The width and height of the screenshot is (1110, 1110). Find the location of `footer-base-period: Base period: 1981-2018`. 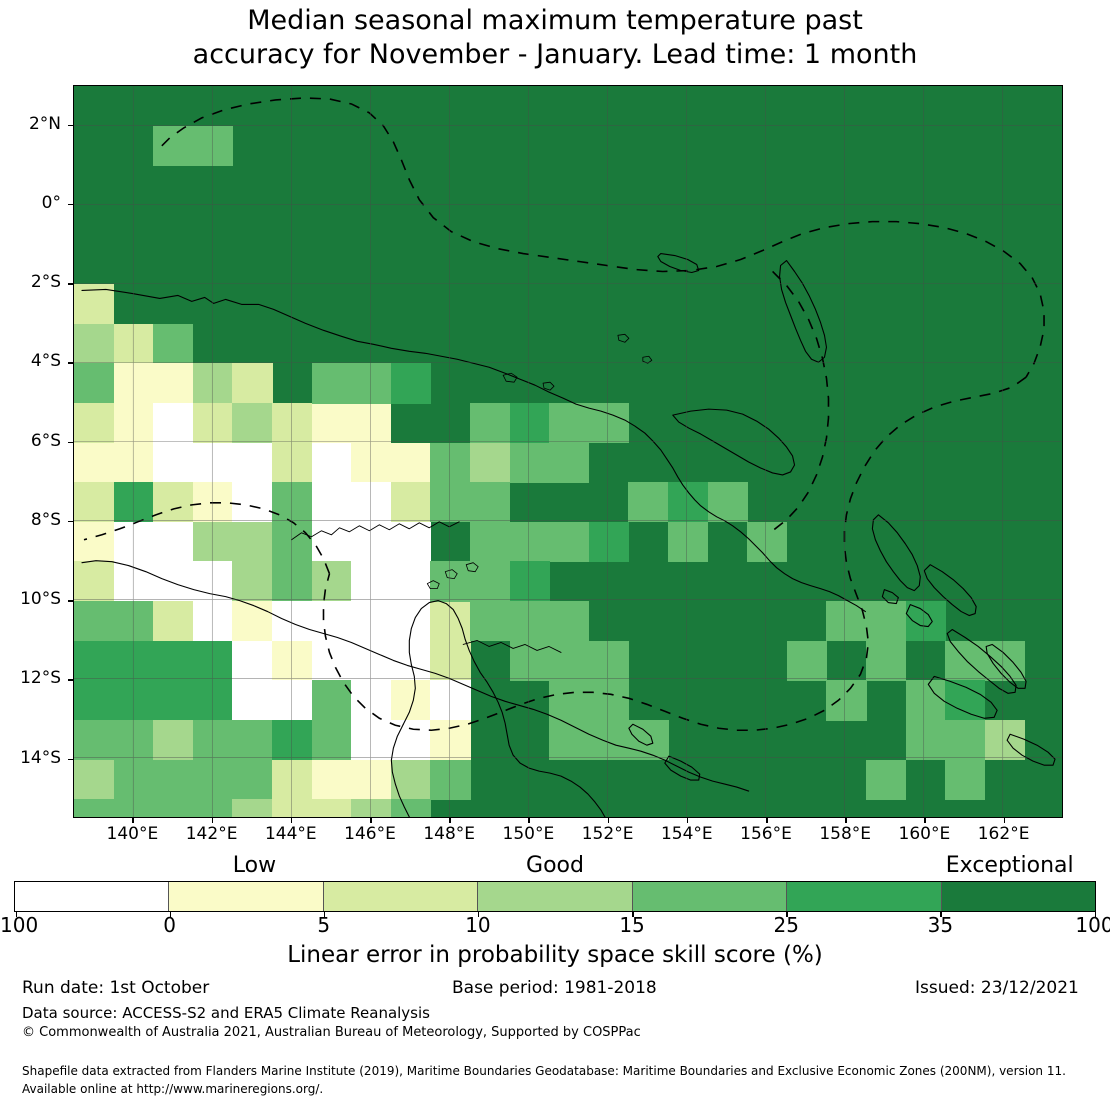

footer-base-period: Base period: 1981-2018 is located at coordinates (554, 988).